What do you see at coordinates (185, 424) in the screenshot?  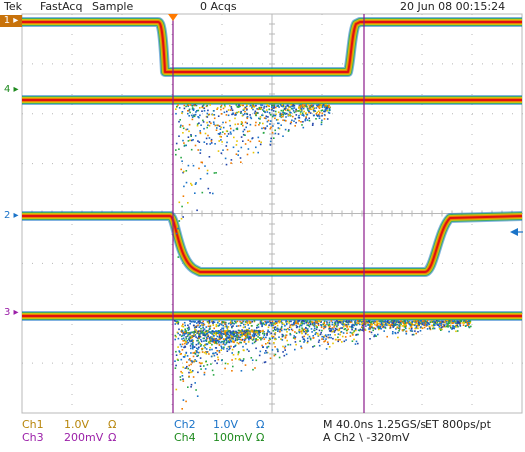 I see `ch2-name: Ch2` at bounding box center [185, 424].